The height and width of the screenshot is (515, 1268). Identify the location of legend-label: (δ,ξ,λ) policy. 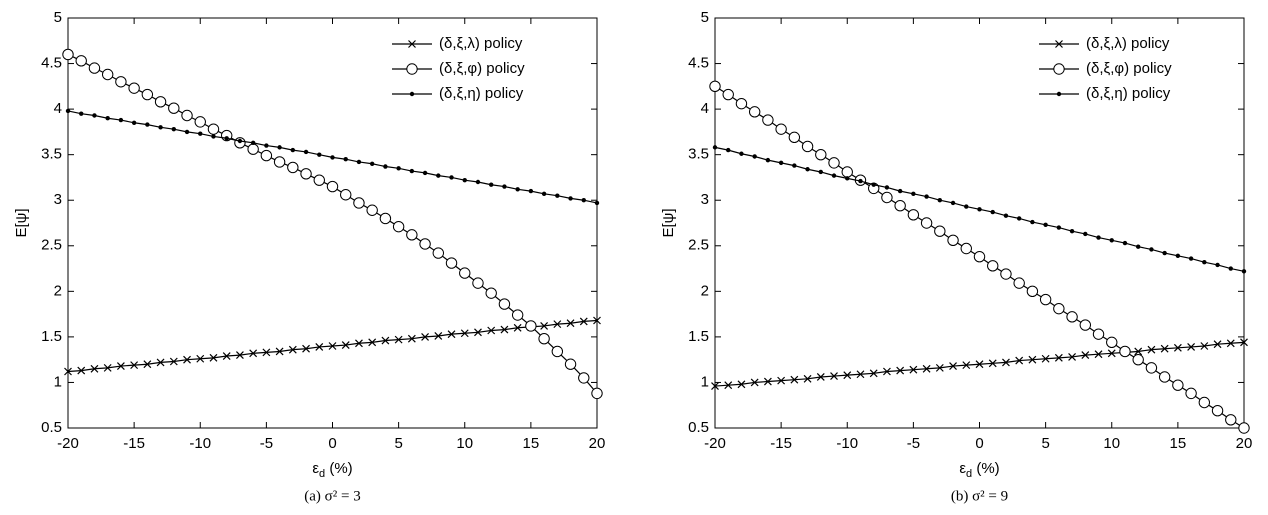
(481, 43).